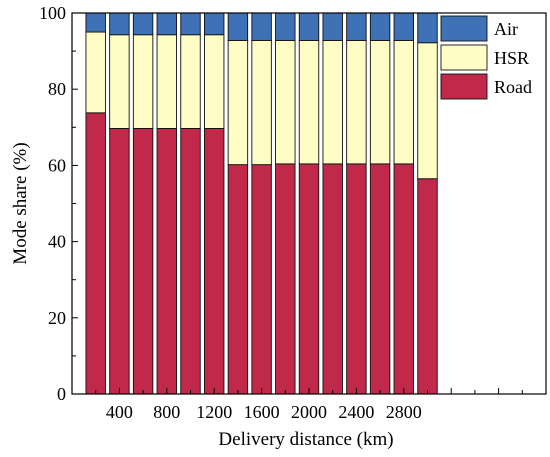 This screenshot has height=457, width=550. What do you see at coordinates (166, 412) in the screenshot?
I see `x-tick-label: 800` at bounding box center [166, 412].